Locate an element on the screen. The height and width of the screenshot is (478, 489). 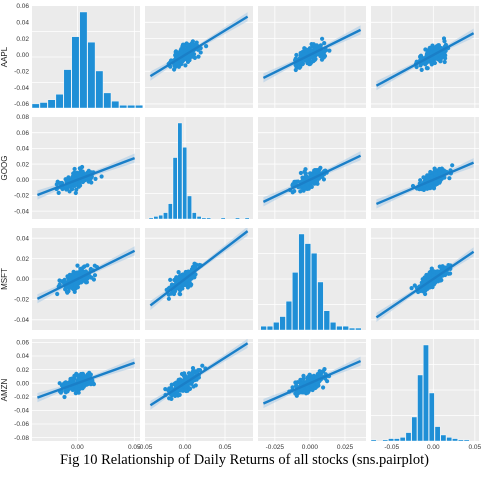
y-tick-label: 0.04 is located at coordinates (22, 238).